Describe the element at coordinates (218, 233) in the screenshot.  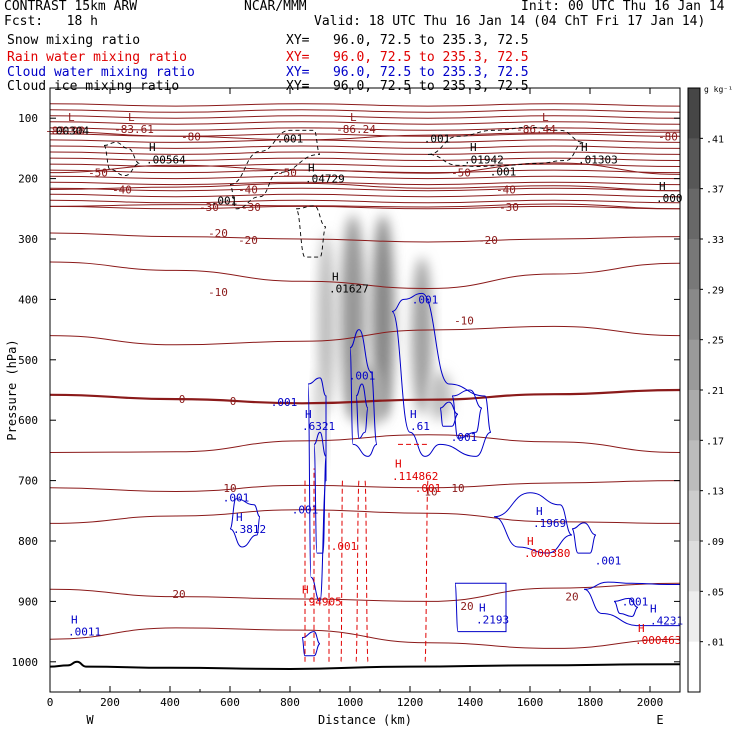
I see `contour-label-15: -20` at that location.